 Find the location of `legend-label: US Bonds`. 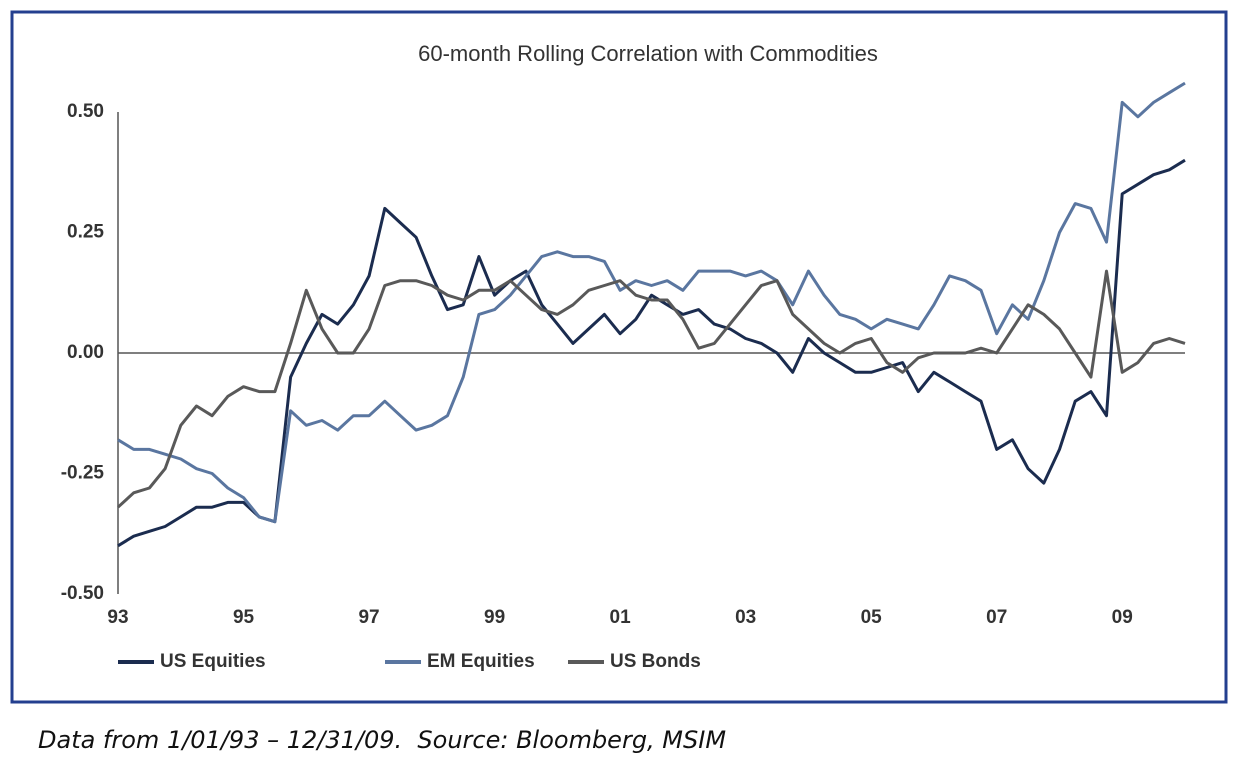

legend-label: US Bonds is located at coordinates (655, 661).